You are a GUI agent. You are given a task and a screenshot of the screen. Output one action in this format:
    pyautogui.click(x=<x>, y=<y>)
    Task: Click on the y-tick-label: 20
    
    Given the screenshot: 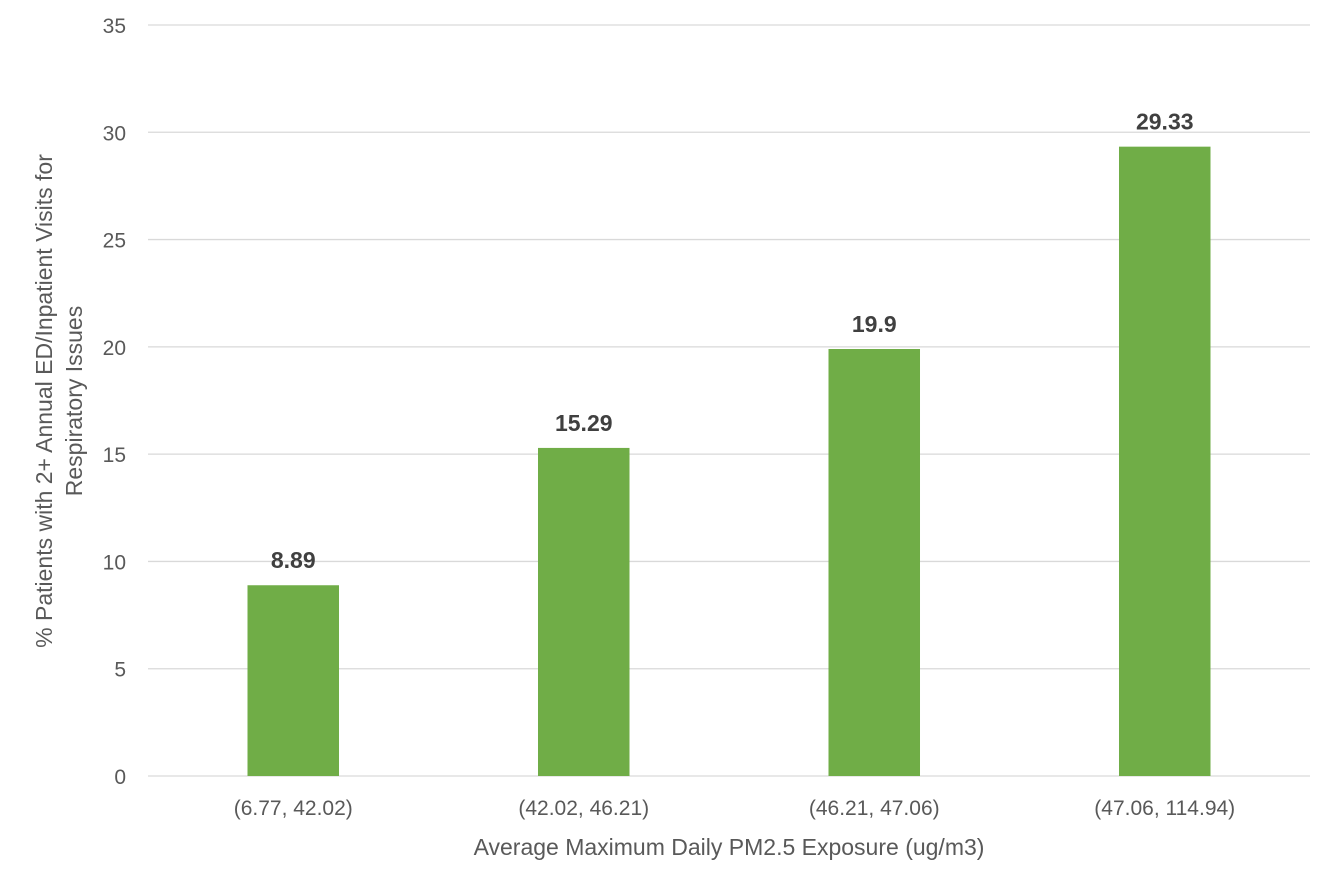 What is the action you would take?
    pyautogui.click(x=114, y=348)
    